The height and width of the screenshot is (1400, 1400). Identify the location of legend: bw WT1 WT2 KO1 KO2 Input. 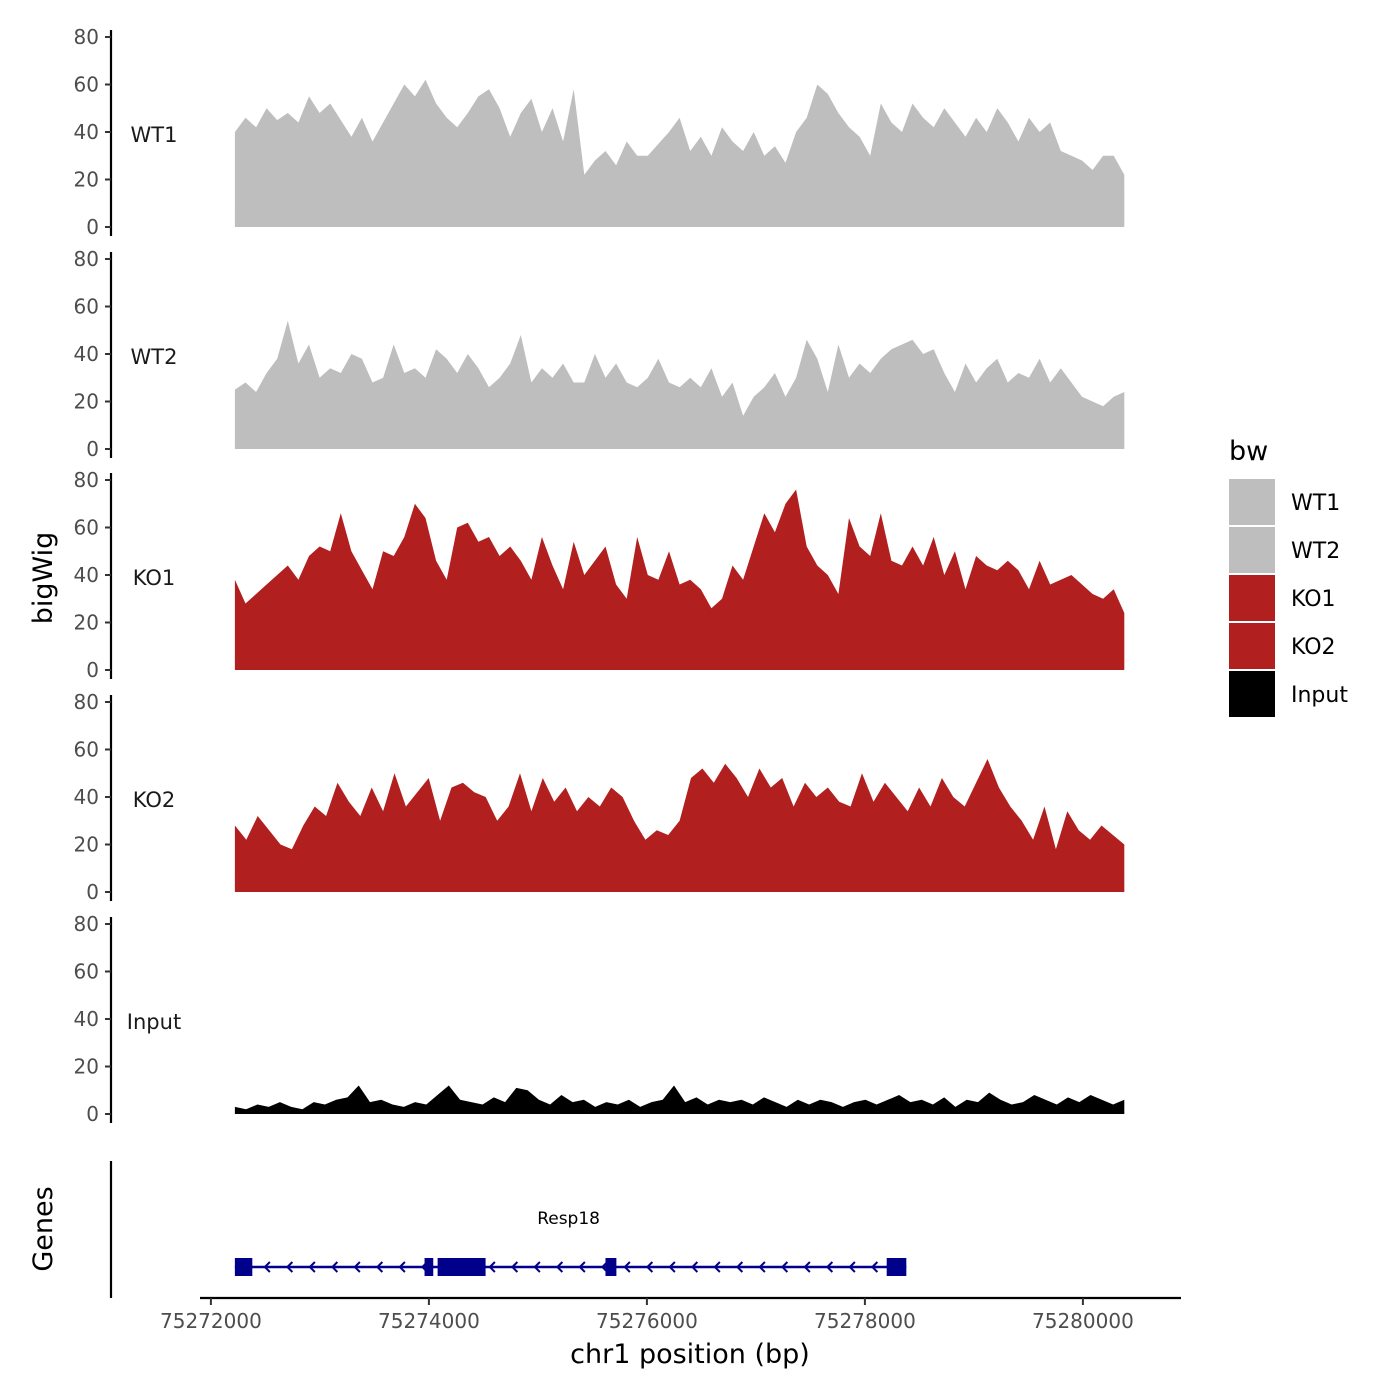
(1288, 576).